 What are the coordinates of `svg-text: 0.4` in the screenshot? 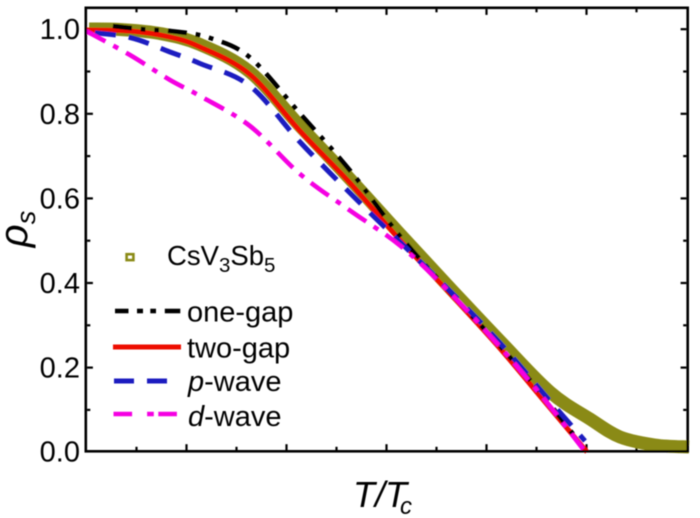 It's located at (60, 284).